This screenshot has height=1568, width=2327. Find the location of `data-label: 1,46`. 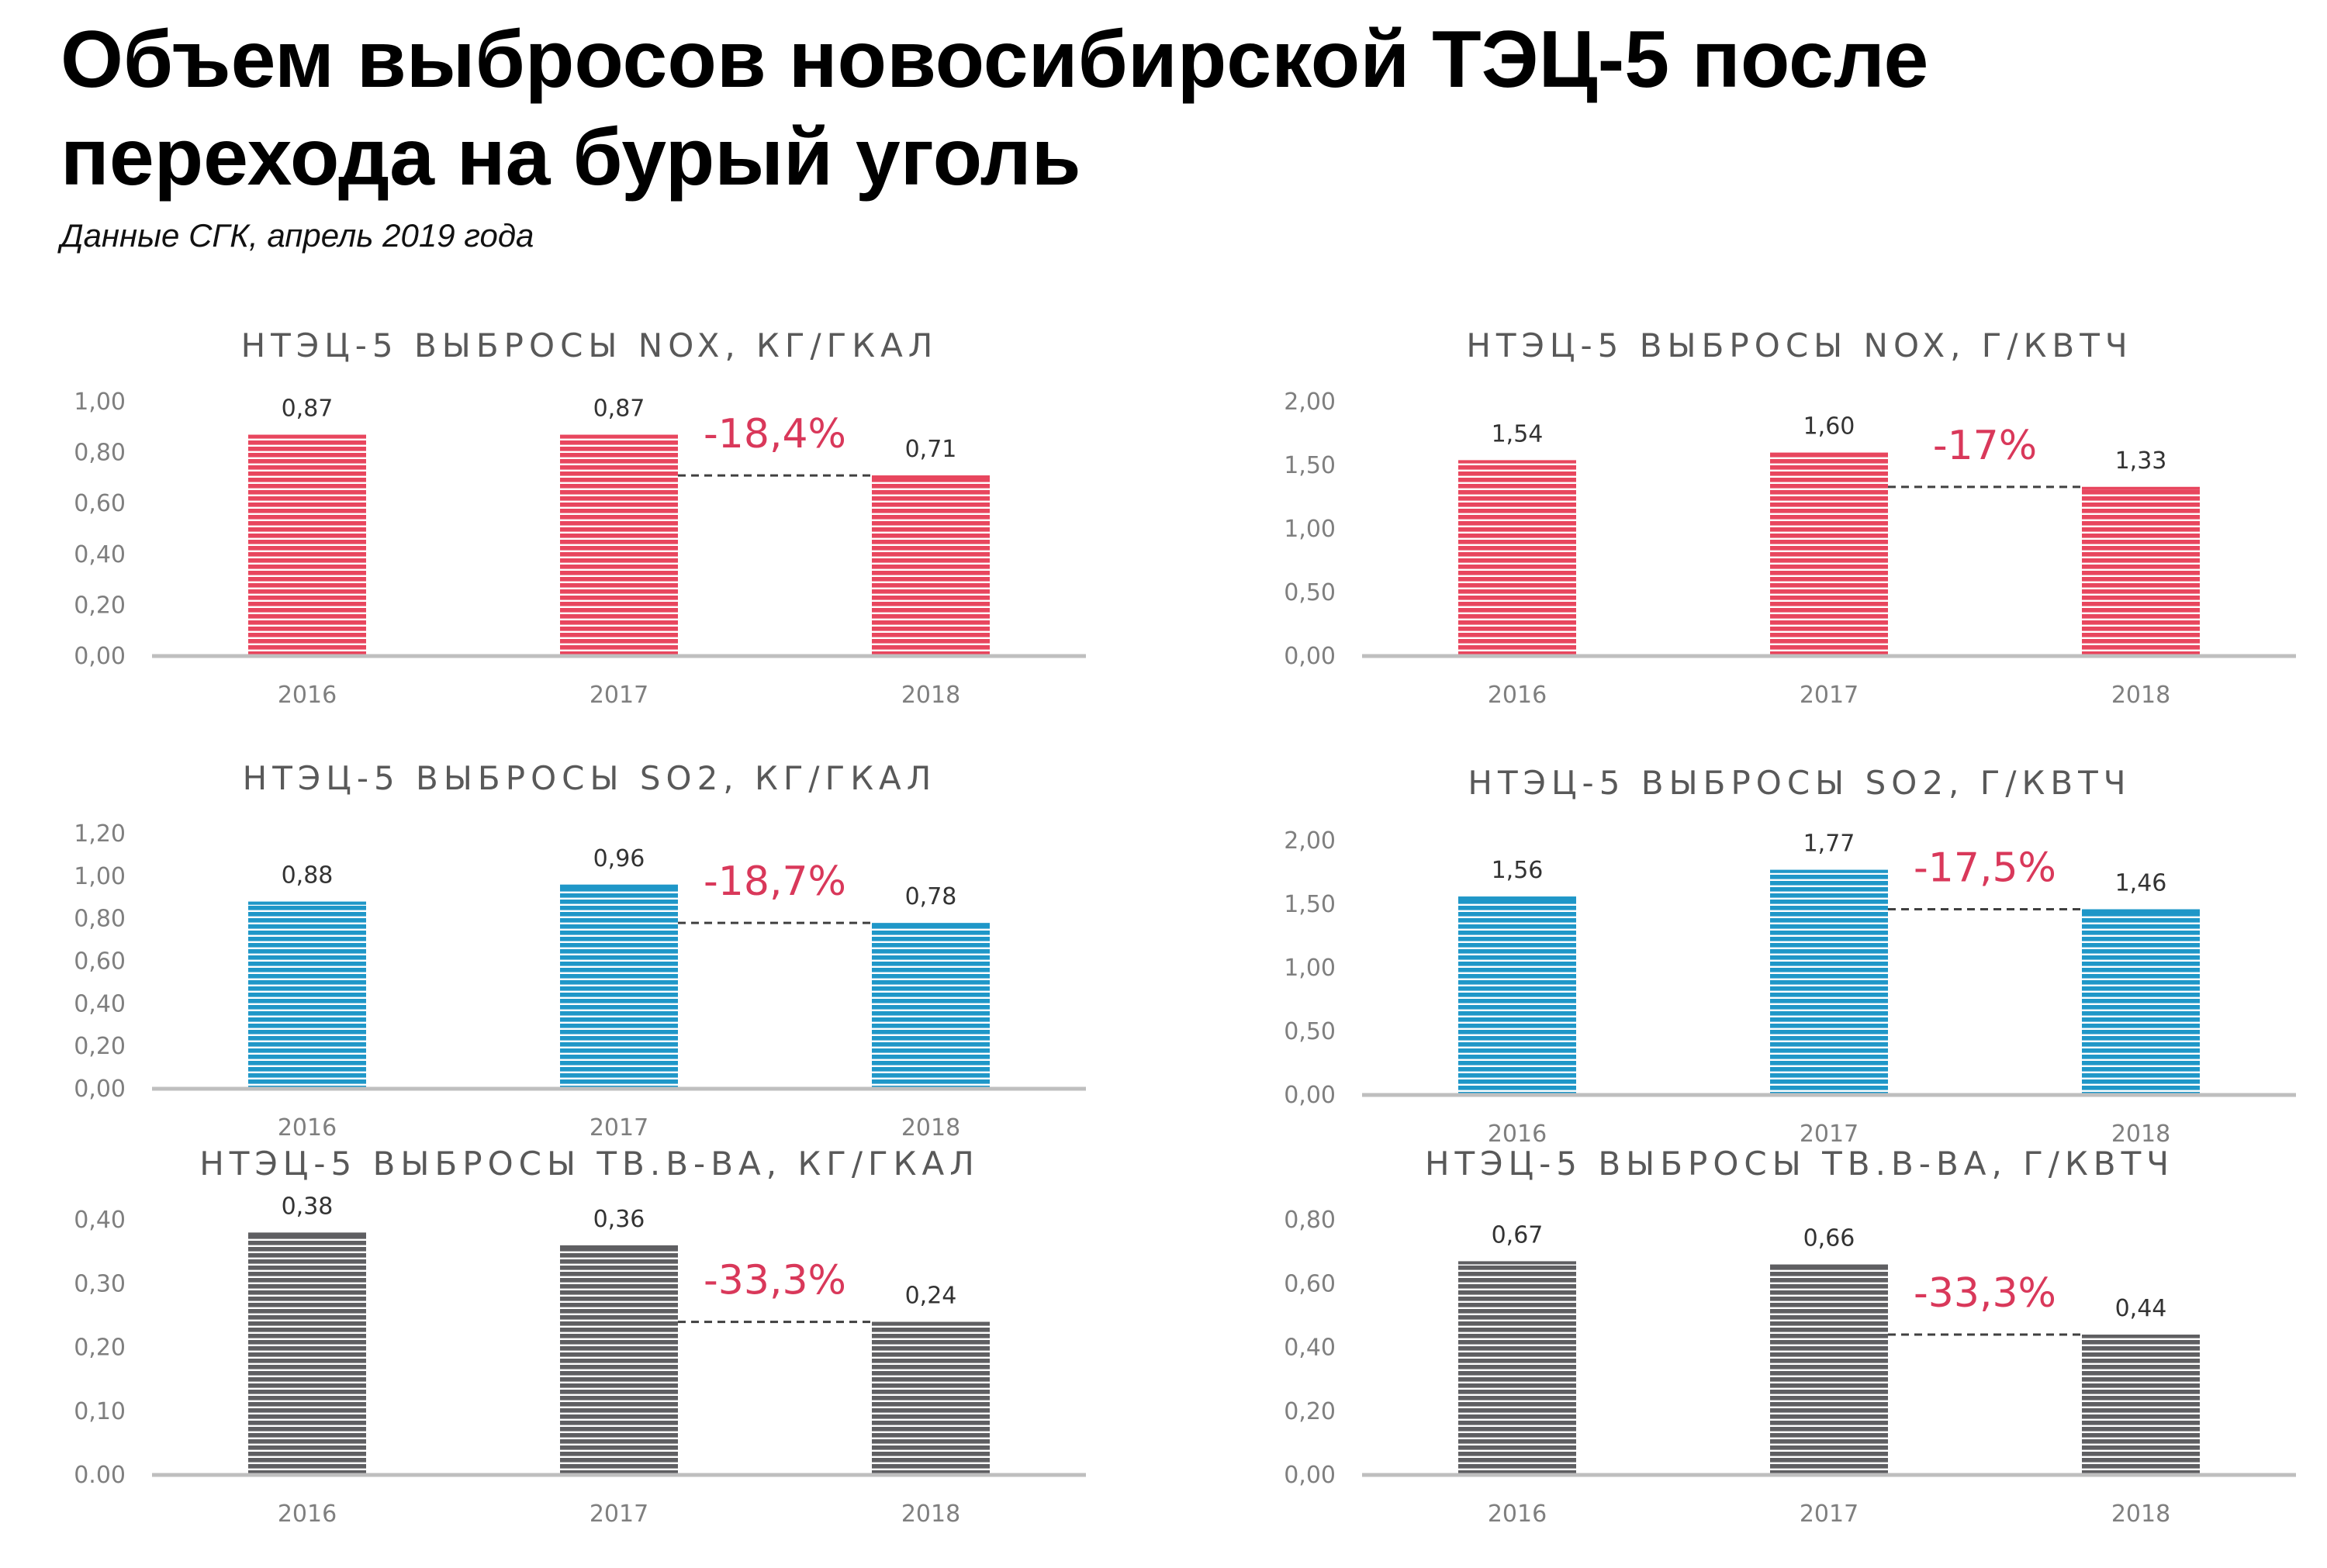

data-label: 1,46 is located at coordinates (2141, 883).